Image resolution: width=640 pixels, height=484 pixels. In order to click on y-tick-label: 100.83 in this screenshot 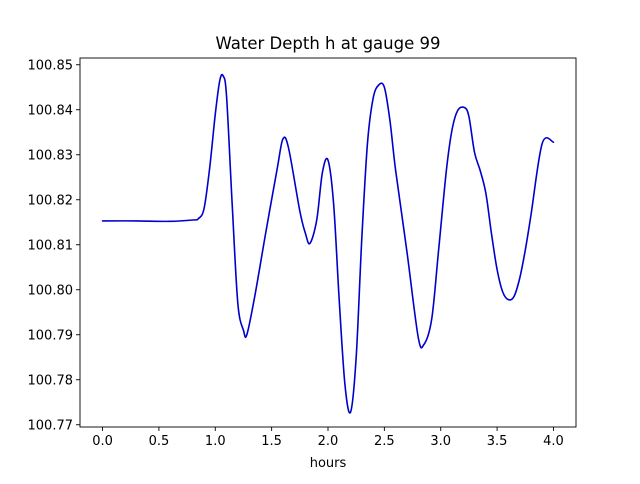, I will do `click(51, 155)`.